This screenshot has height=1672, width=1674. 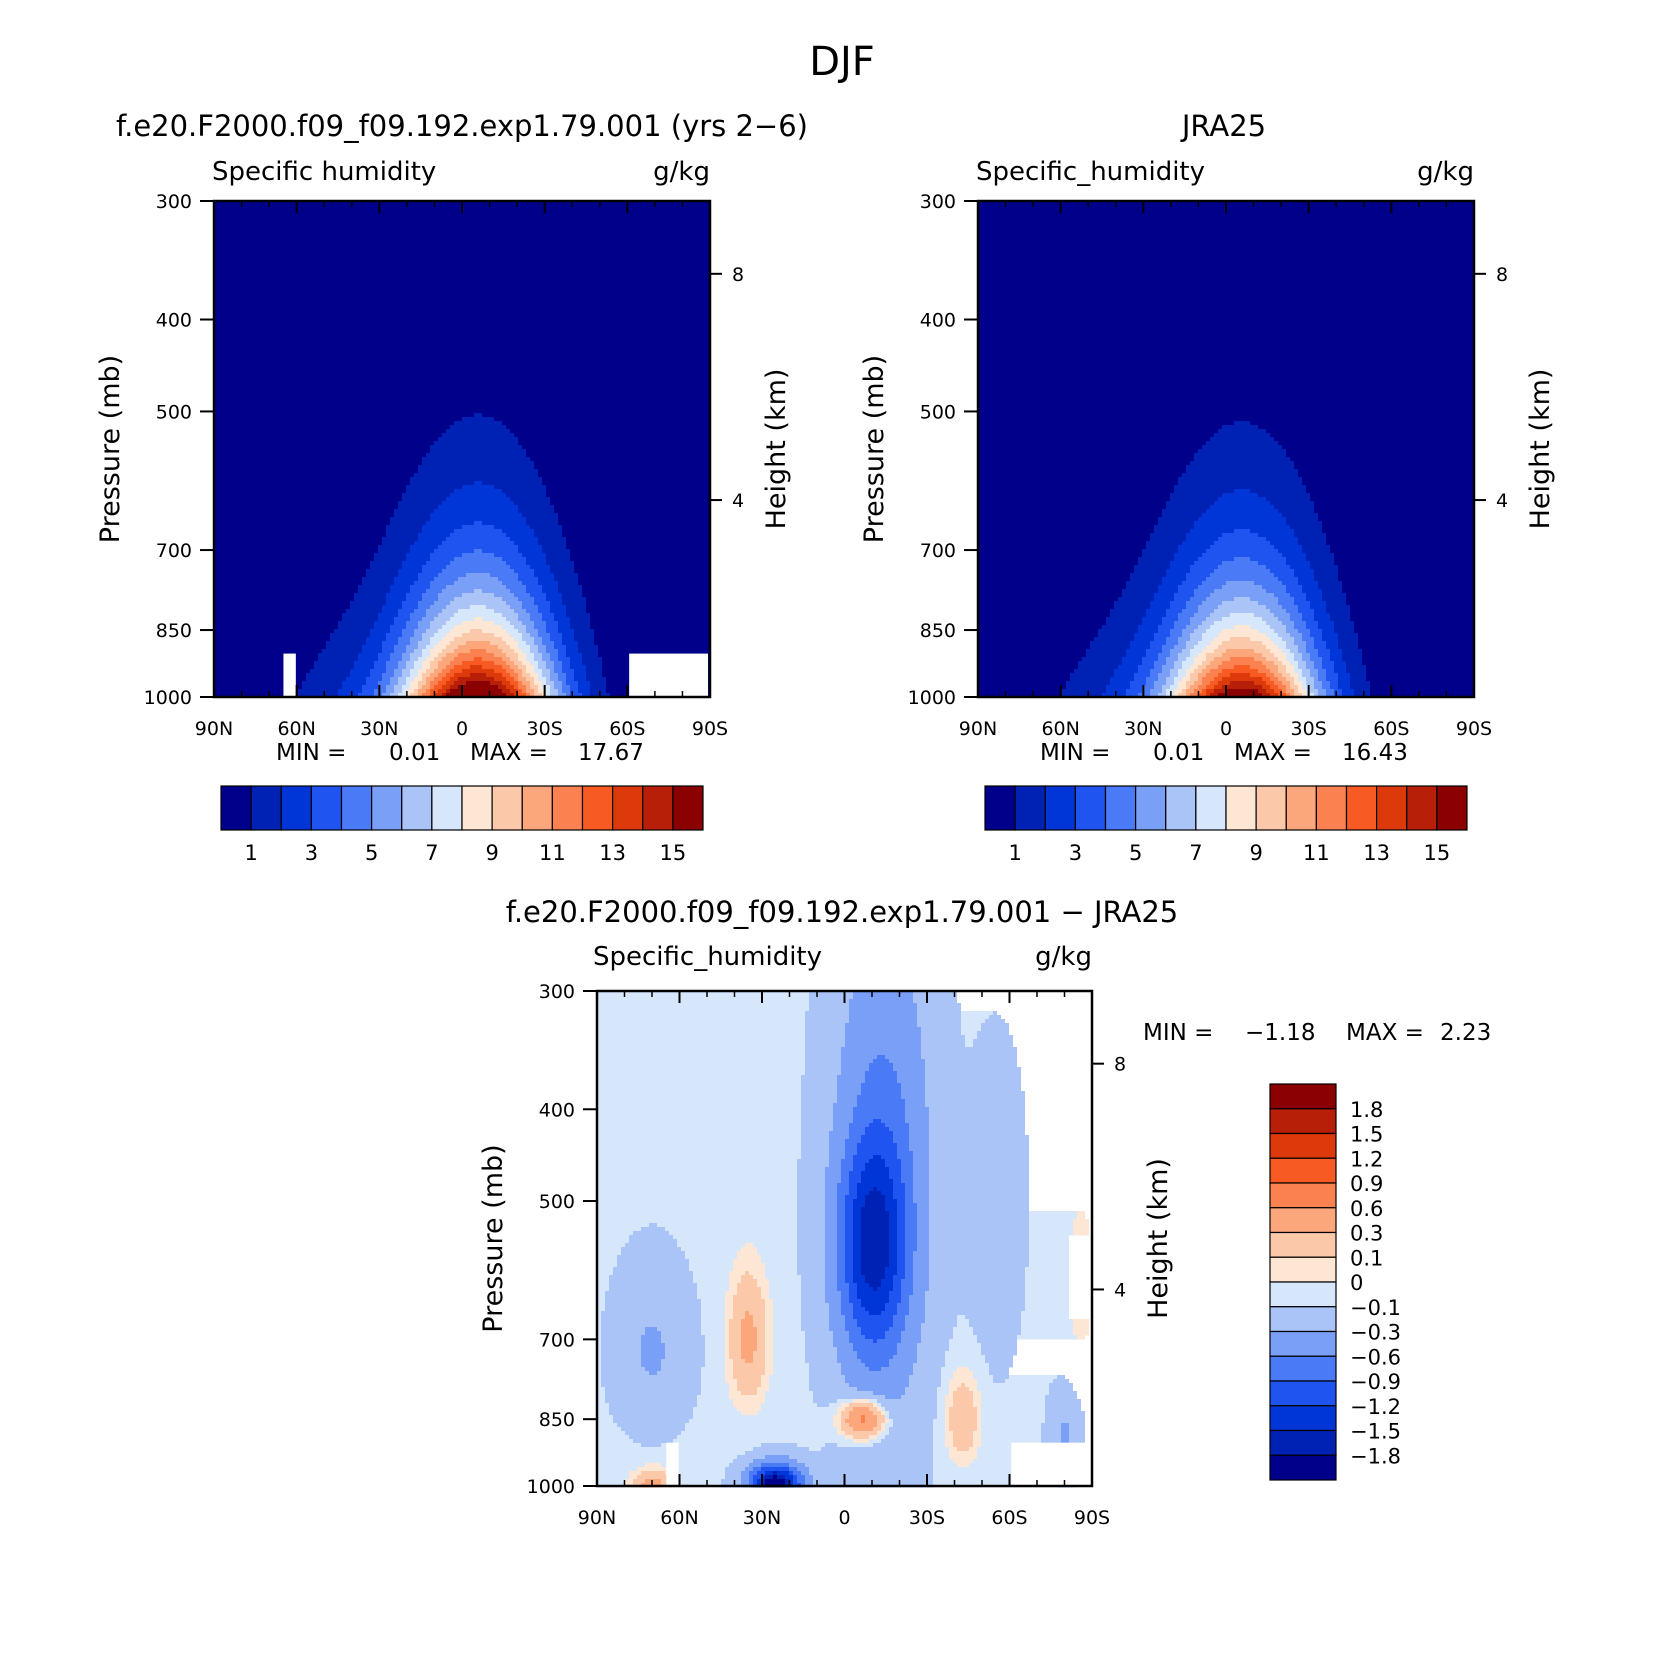 I want to click on x-tick-label: 90S, so click(x=1474, y=729).